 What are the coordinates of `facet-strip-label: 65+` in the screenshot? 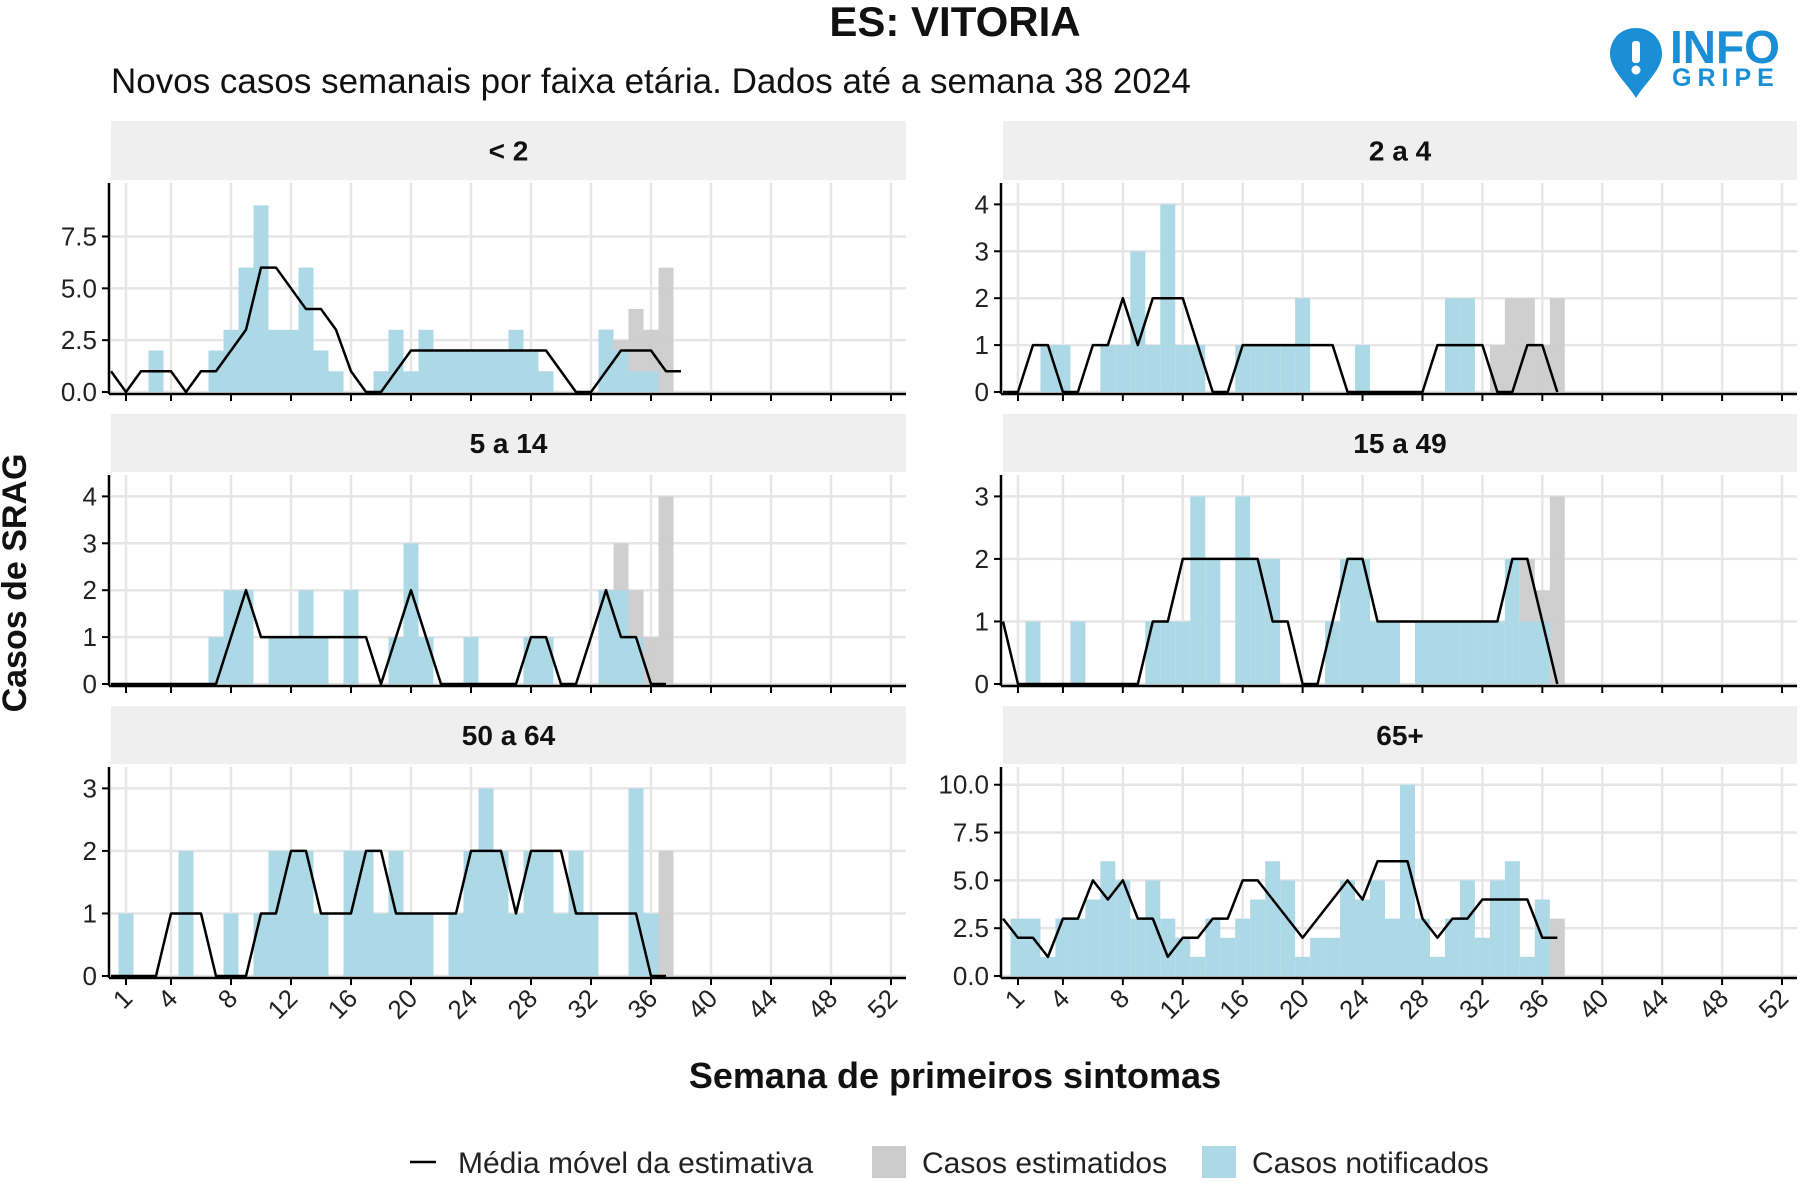 It's located at (1400, 735).